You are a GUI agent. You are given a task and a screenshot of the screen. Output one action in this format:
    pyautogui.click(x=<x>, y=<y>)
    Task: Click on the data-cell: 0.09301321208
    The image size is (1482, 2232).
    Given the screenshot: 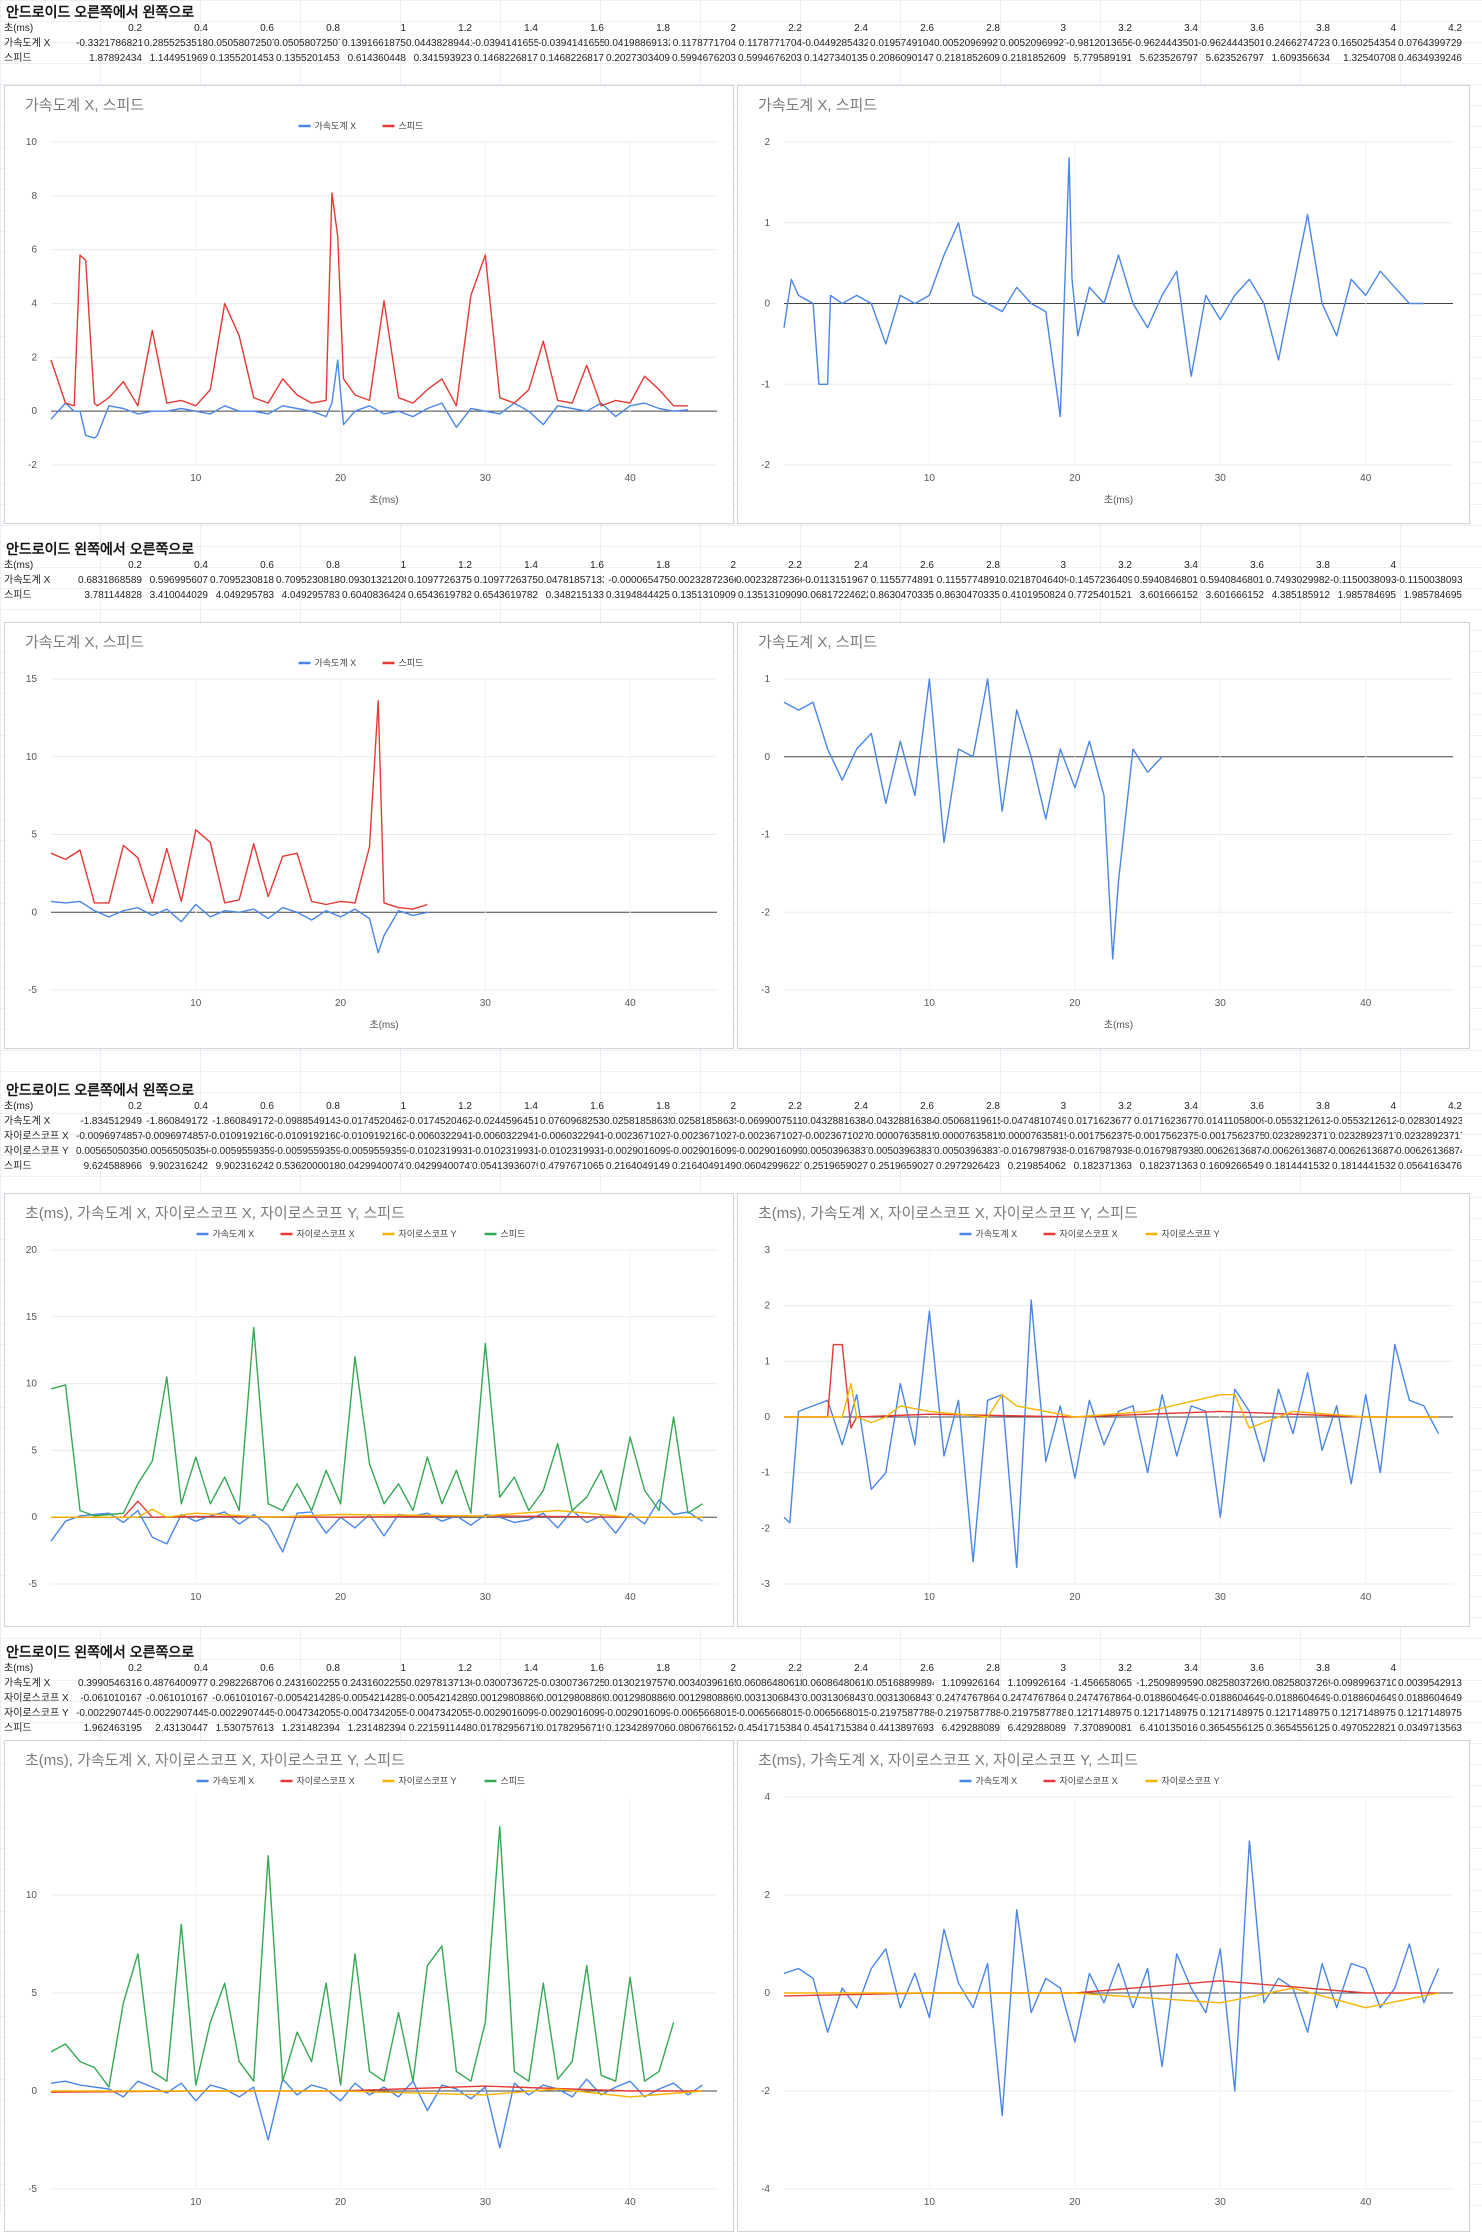 What is the action you would take?
    pyautogui.click(x=373, y=580)
    